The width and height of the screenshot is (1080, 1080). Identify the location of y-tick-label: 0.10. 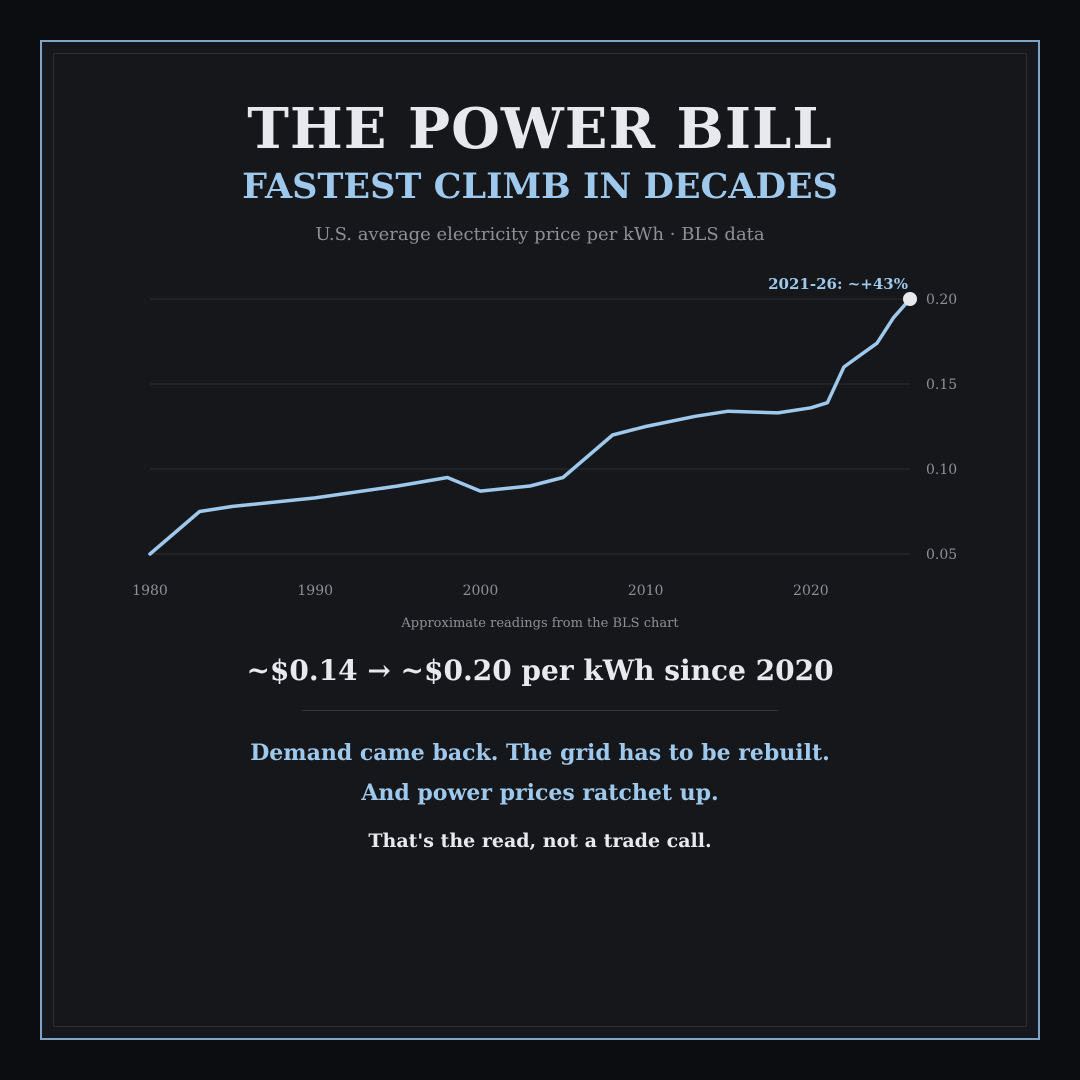
(941, 470).